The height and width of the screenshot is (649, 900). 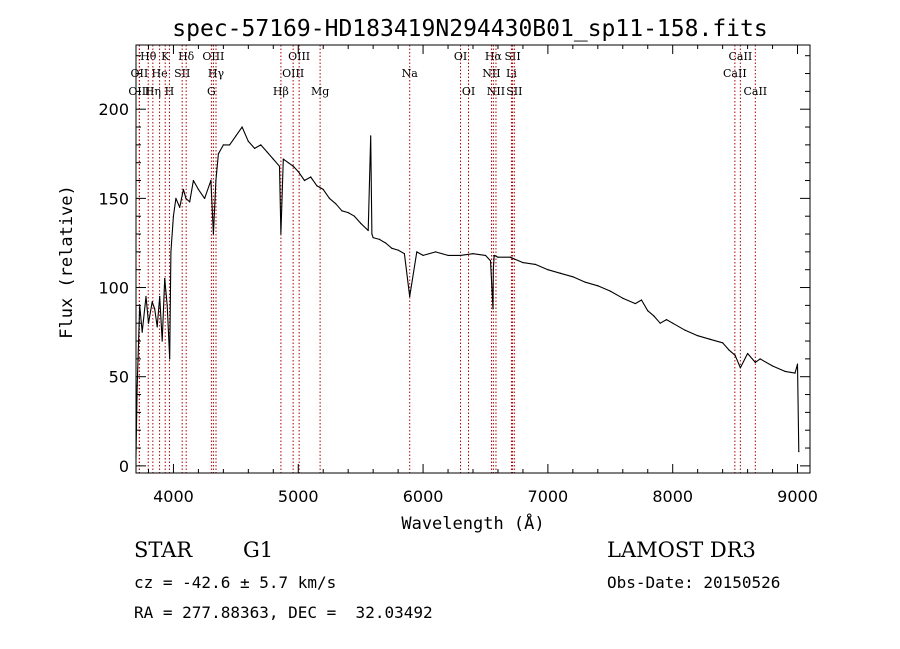 I want to click on line-marker-label-4: Hη, so click(x=153, y=91).